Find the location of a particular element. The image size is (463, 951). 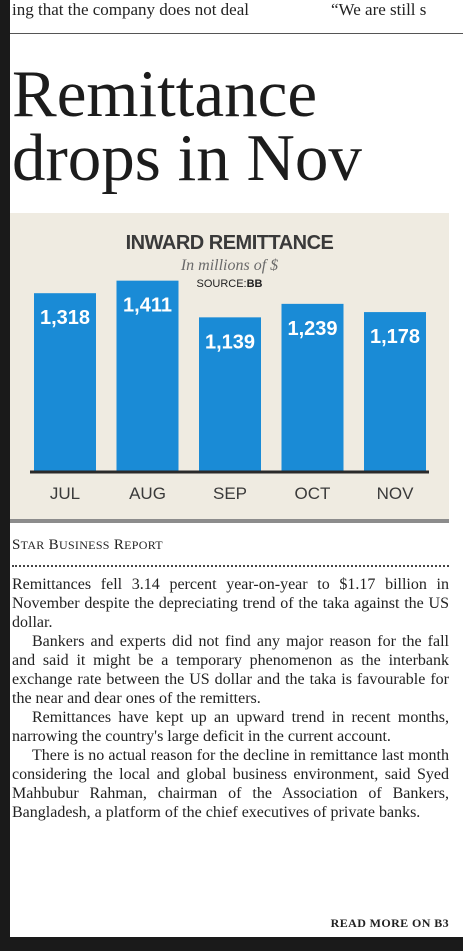

category-label: AUG is located at coordinates (147, 493).